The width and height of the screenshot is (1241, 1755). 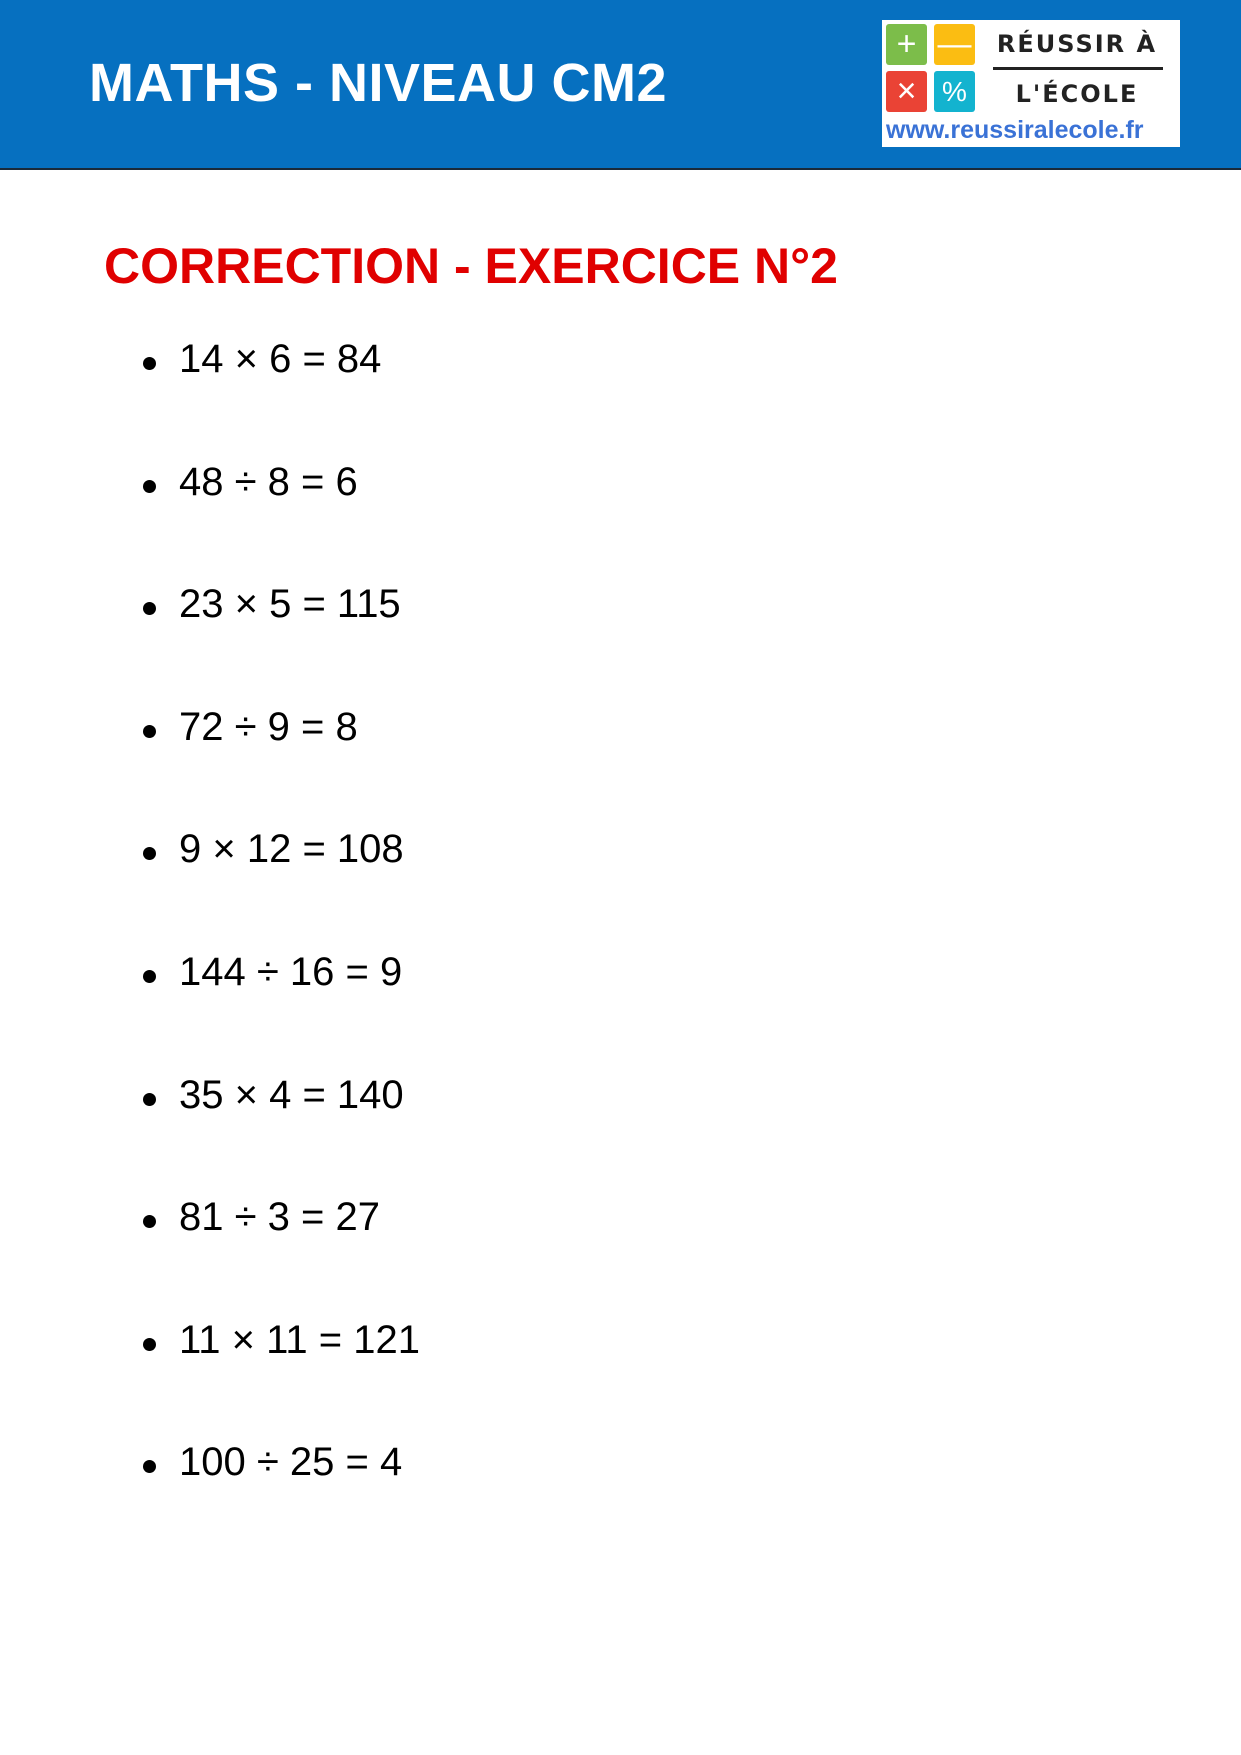 I want to click on correction-title: CORRECTION - EXERCICE N°2, so click(x=471, y=266).